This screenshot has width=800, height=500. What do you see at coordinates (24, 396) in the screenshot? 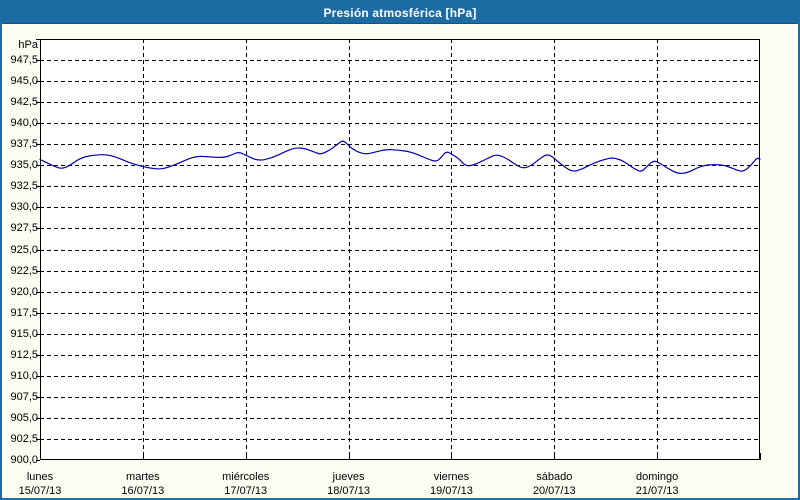
I see `y-axis-tick-label: 907,5` at bounding box center [24, 396].